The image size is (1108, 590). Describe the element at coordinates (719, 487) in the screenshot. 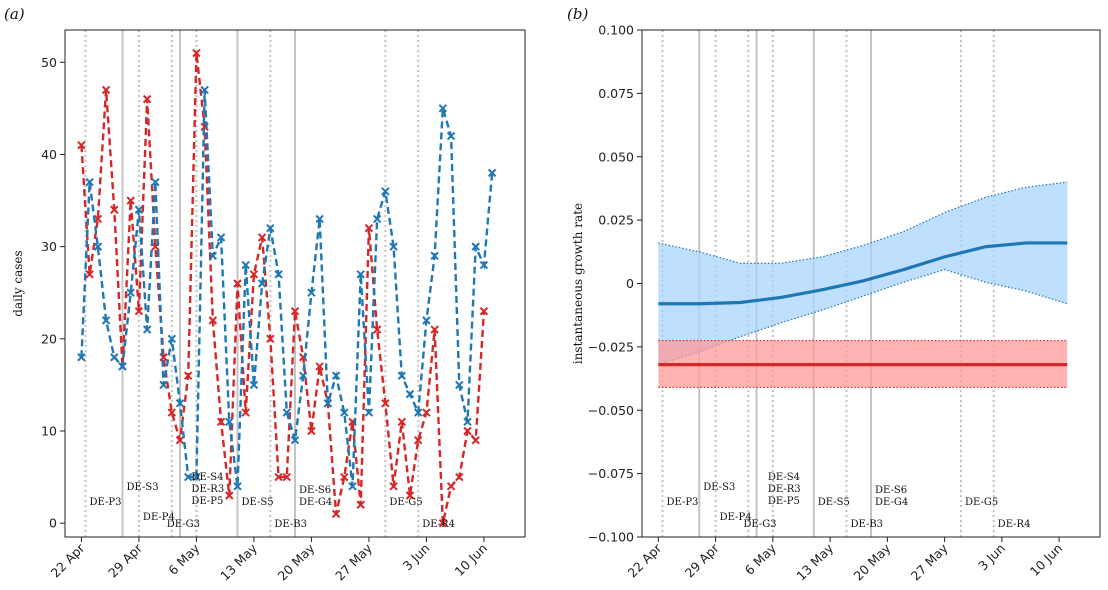

I see `event-label: DE-S3` at that location.